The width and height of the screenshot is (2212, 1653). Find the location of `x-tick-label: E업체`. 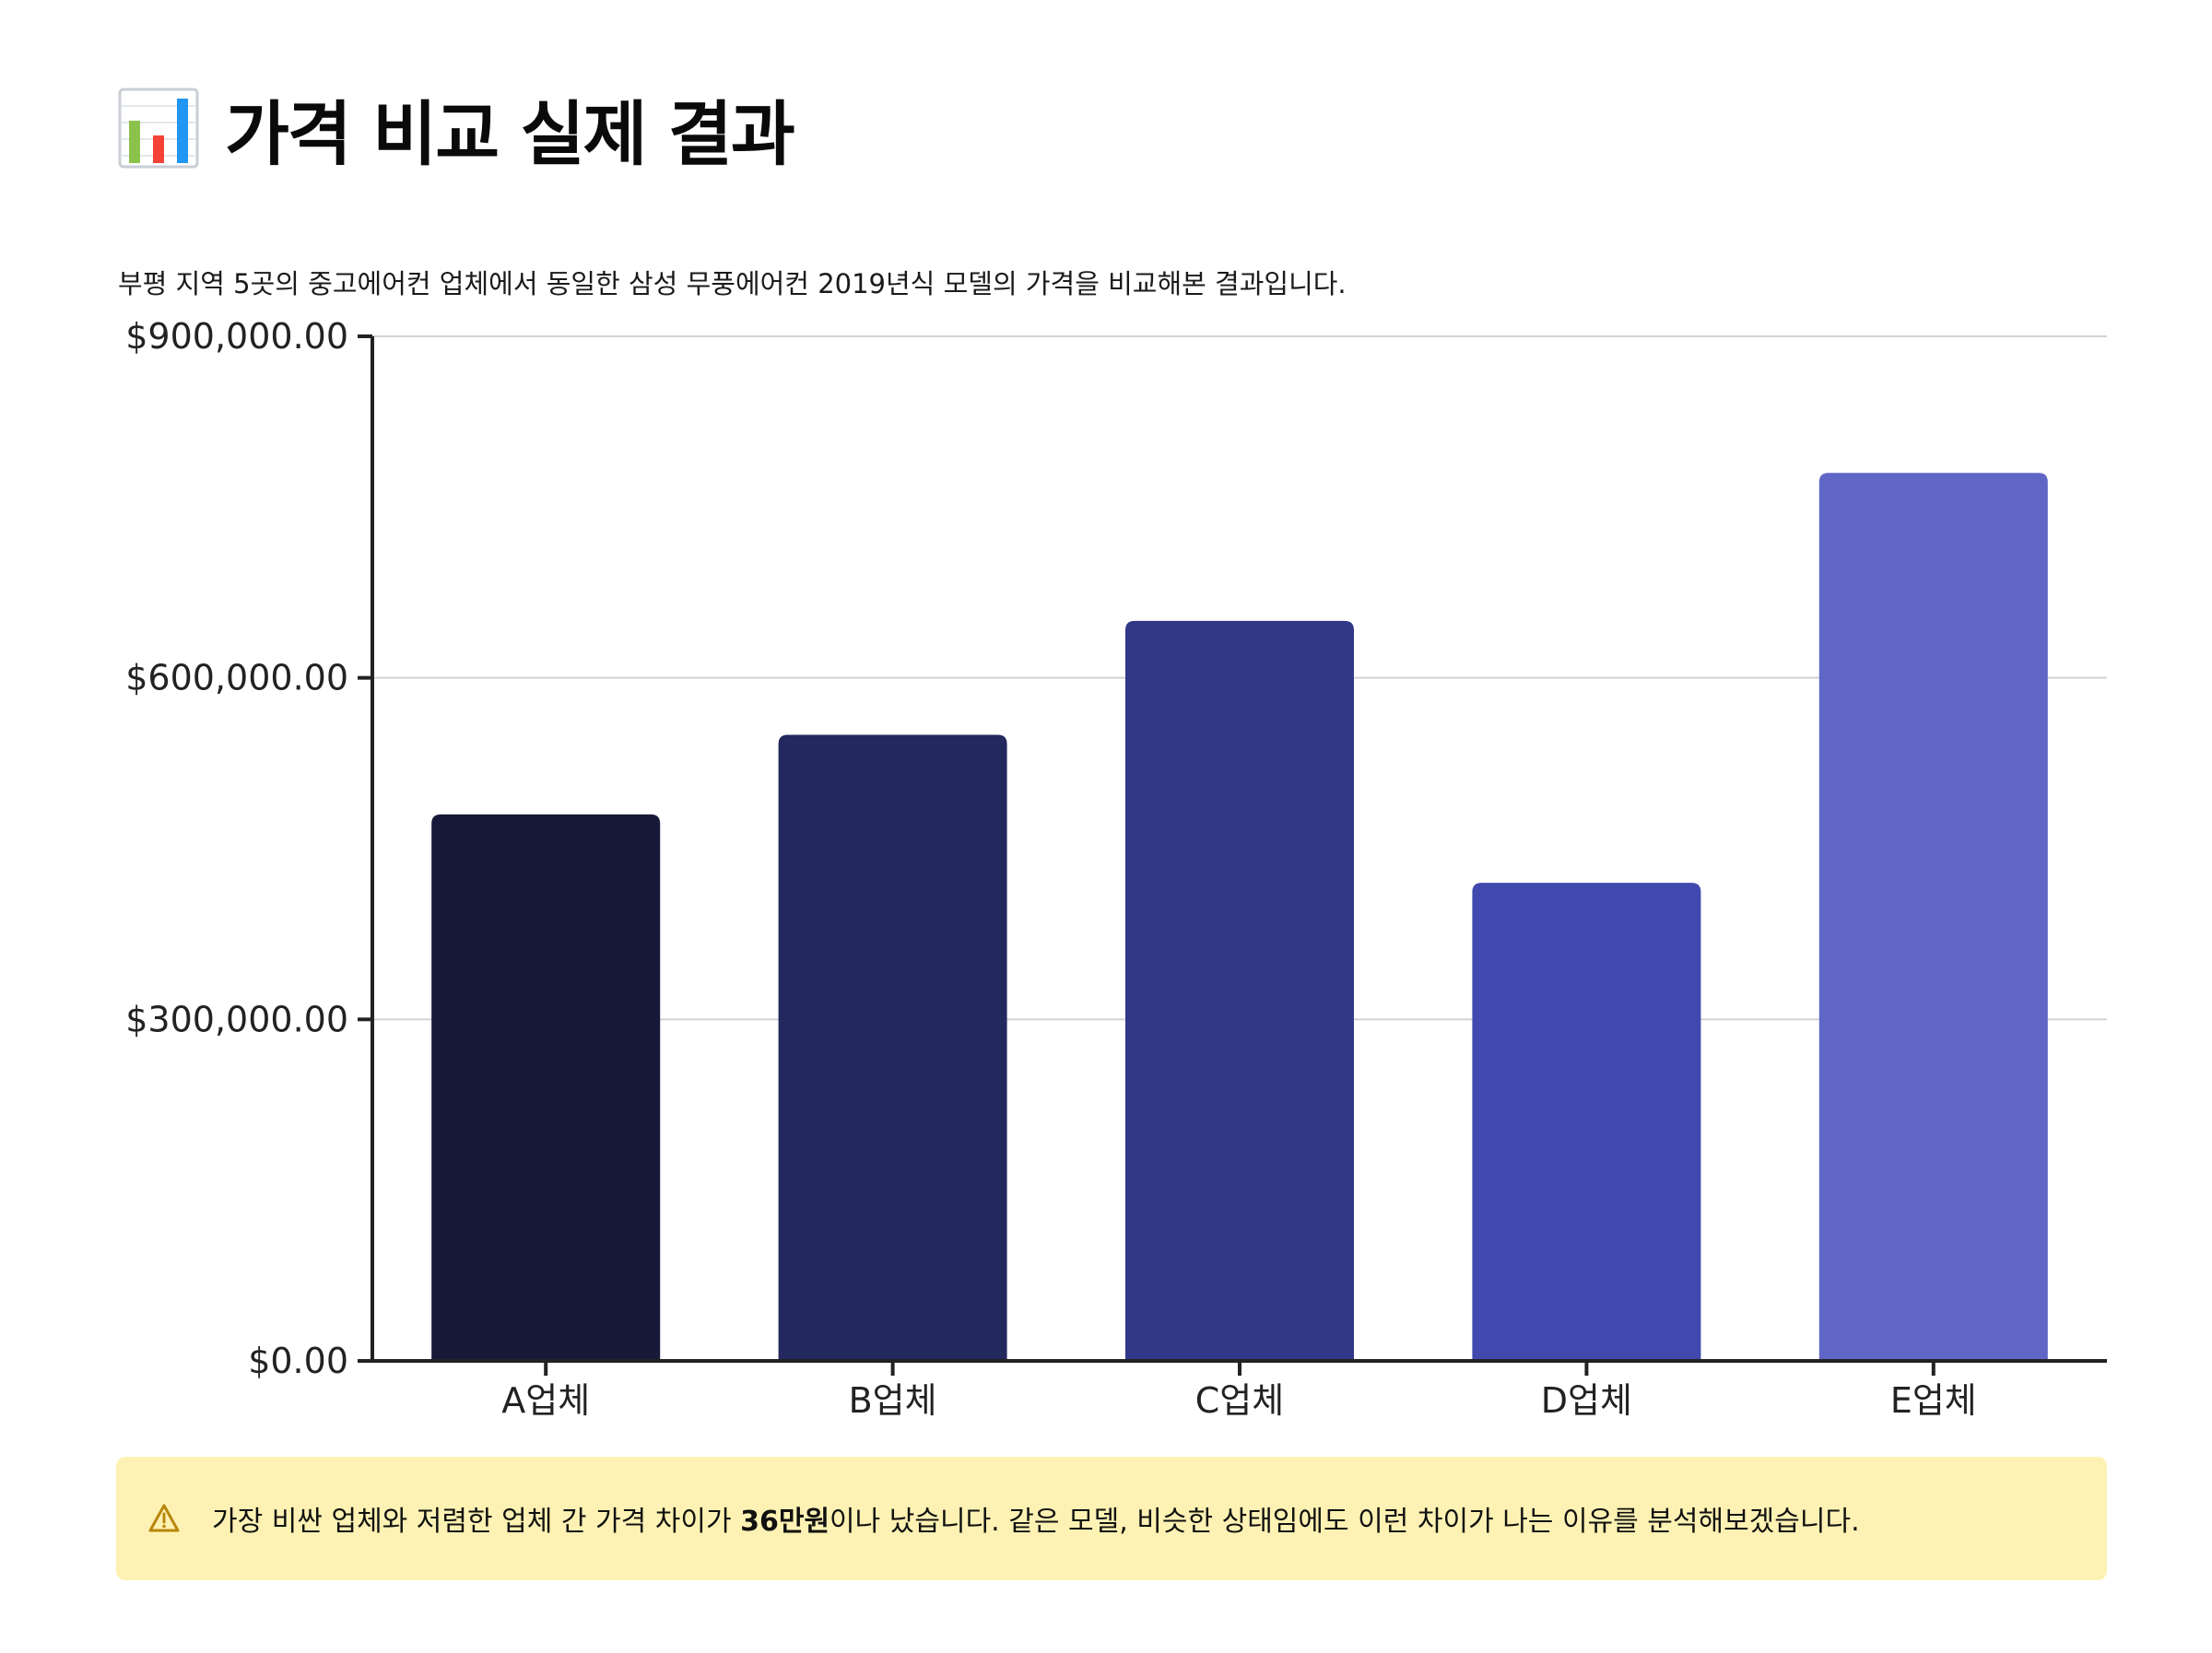

x-tick-label: E업체 is located at coordinates (1933, 1400).